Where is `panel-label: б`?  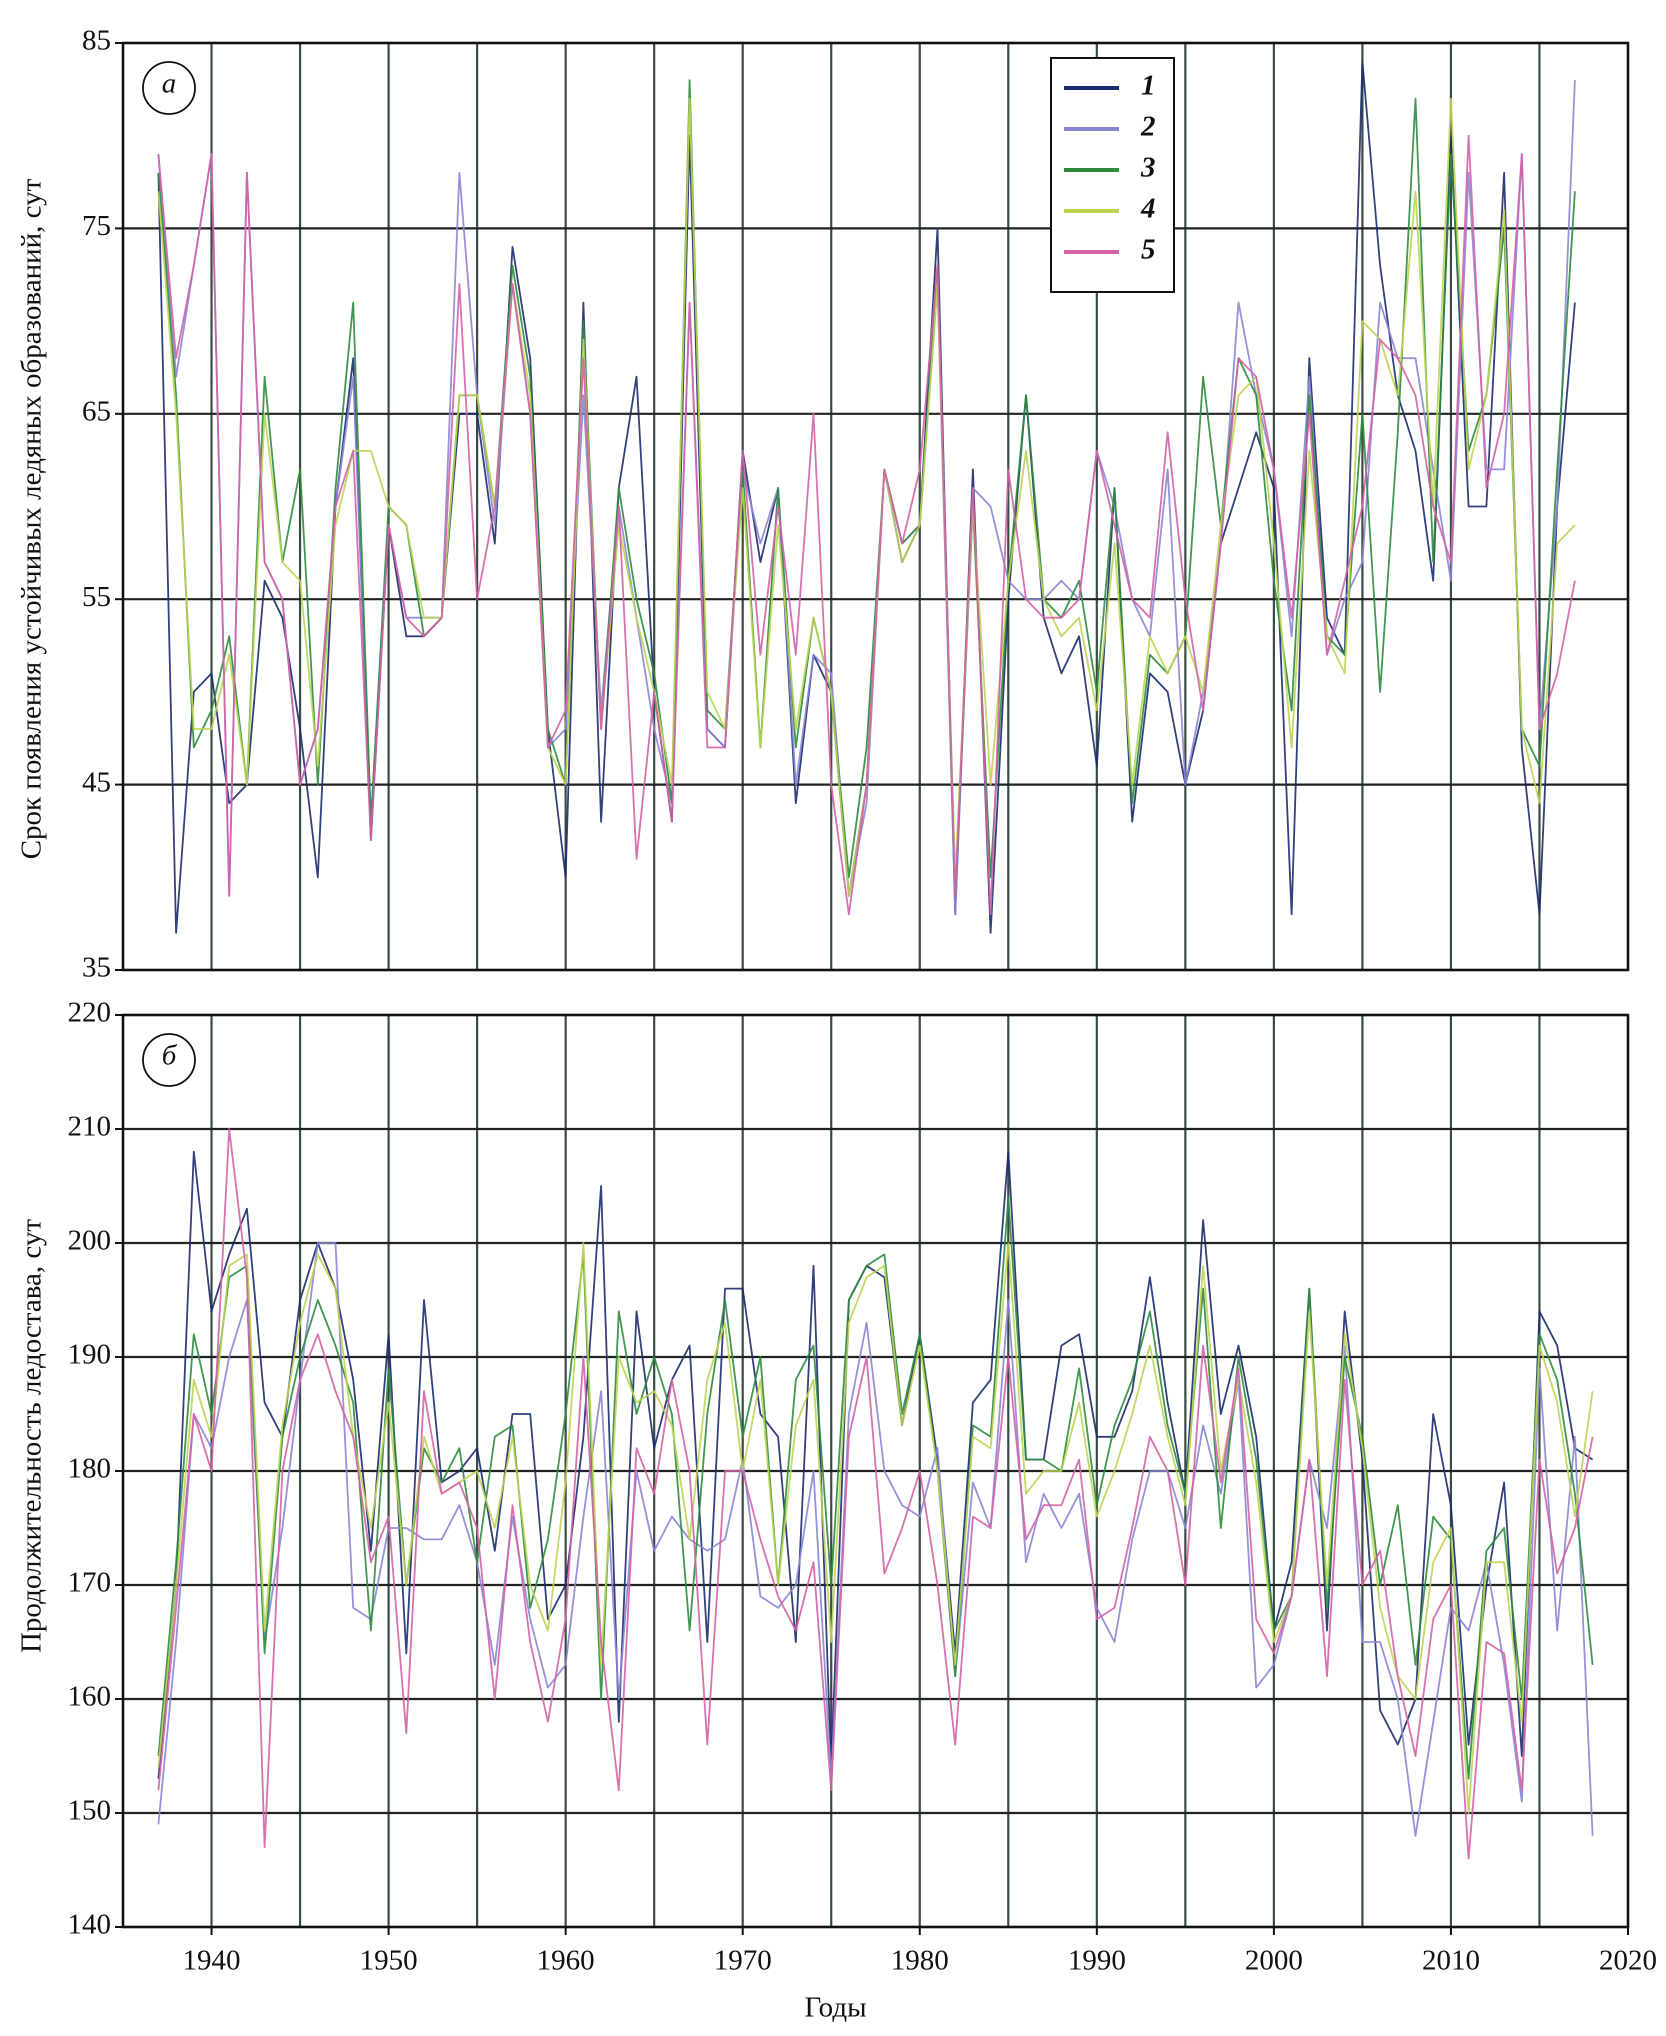 panel-label: б is located at coordinates (170, 1056).